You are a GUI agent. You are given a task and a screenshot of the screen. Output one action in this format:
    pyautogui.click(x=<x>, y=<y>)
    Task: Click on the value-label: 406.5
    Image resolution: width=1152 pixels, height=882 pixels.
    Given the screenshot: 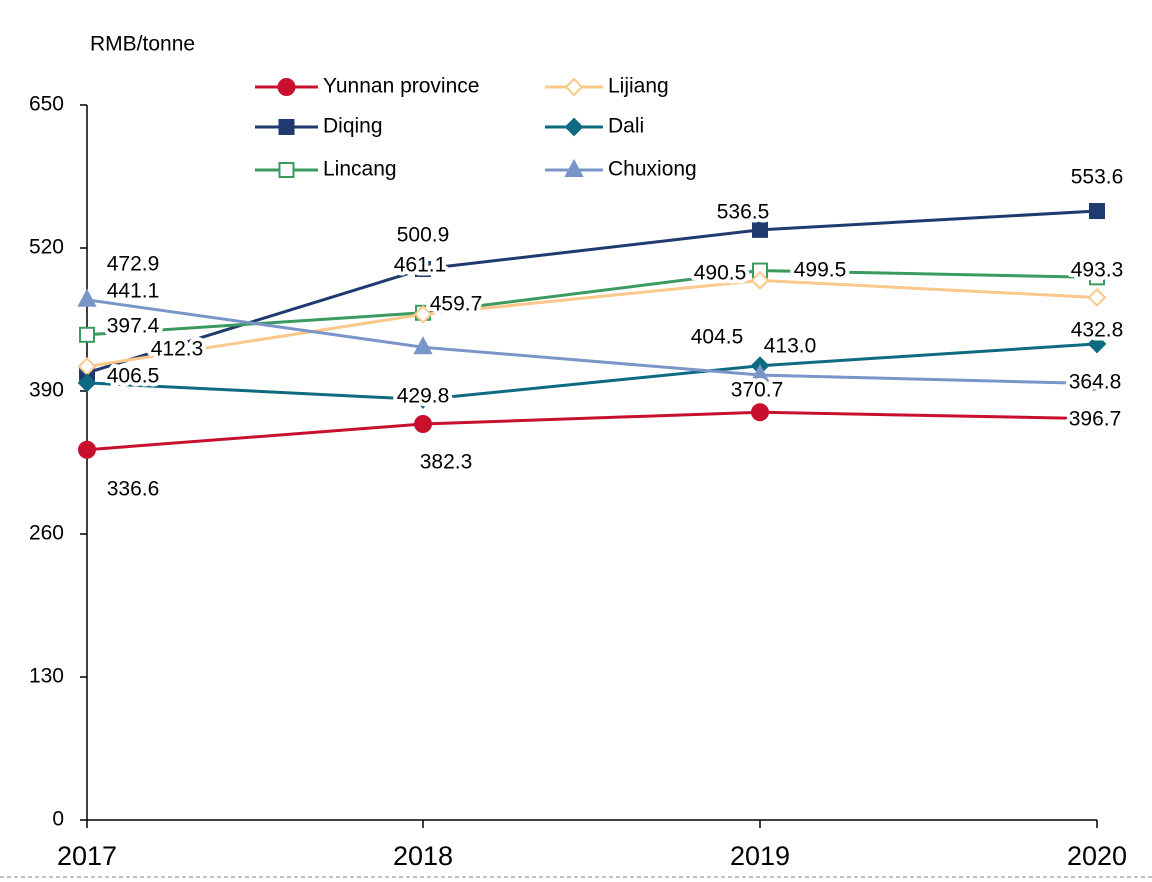 What is the action you would take?
    pyautogui.click(x=133, y=376)
    